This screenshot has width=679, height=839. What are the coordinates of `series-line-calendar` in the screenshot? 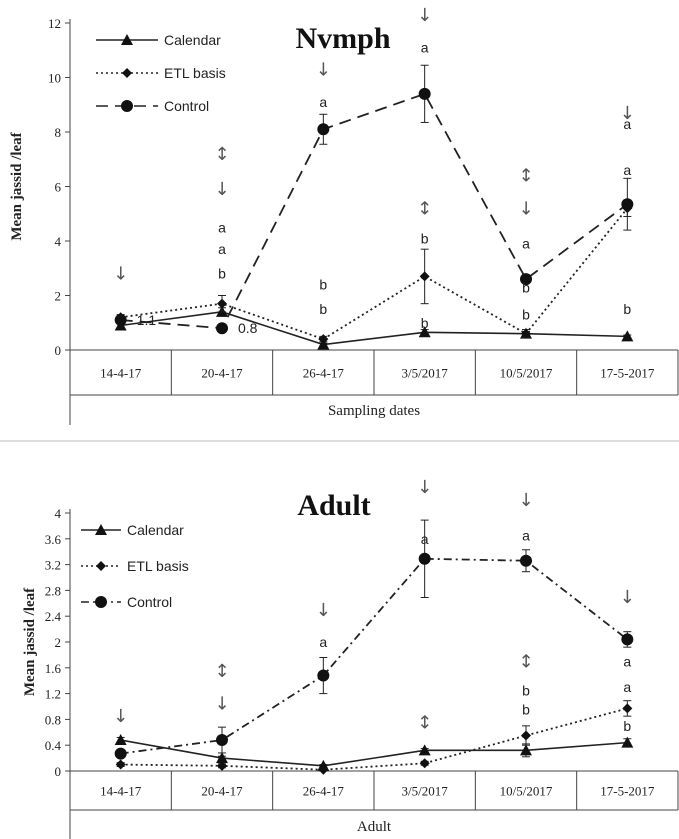 It's located at (374, 328).